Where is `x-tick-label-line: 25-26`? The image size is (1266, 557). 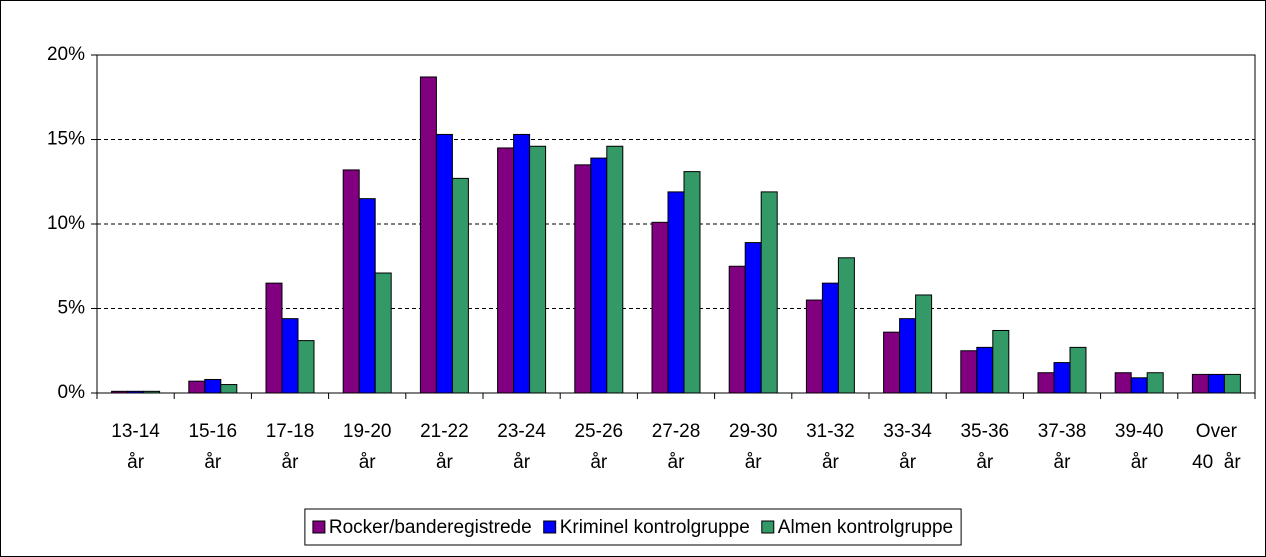
x-tick-label-line: 25-26 is located at coordinates (598, 431).